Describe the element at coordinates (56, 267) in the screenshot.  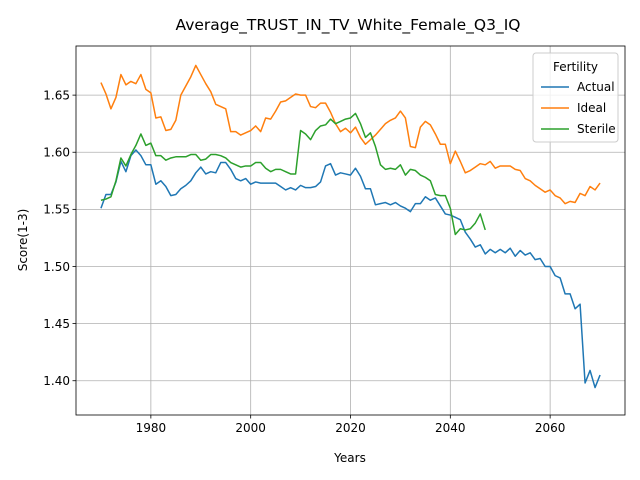
I see `y-tick-label: 1.50` at that location.